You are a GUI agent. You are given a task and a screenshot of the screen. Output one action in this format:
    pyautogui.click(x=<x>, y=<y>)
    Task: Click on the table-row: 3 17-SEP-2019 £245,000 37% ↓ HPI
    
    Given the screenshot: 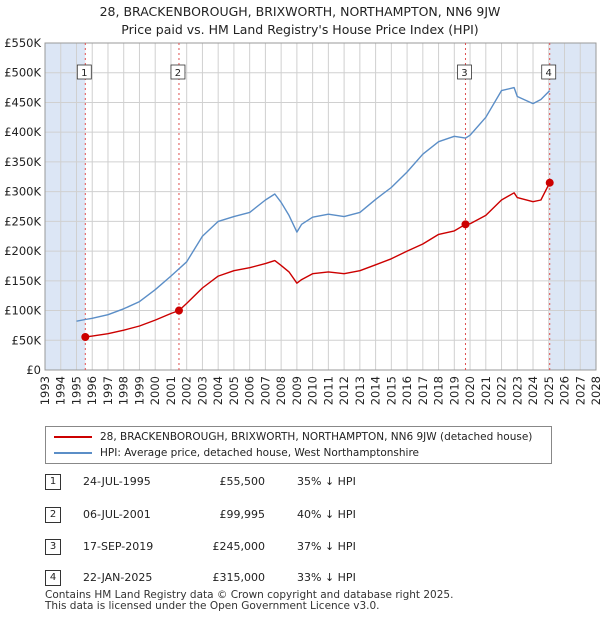 What is the action you would take?
    pyautogui.click(x=235, y=547)
    